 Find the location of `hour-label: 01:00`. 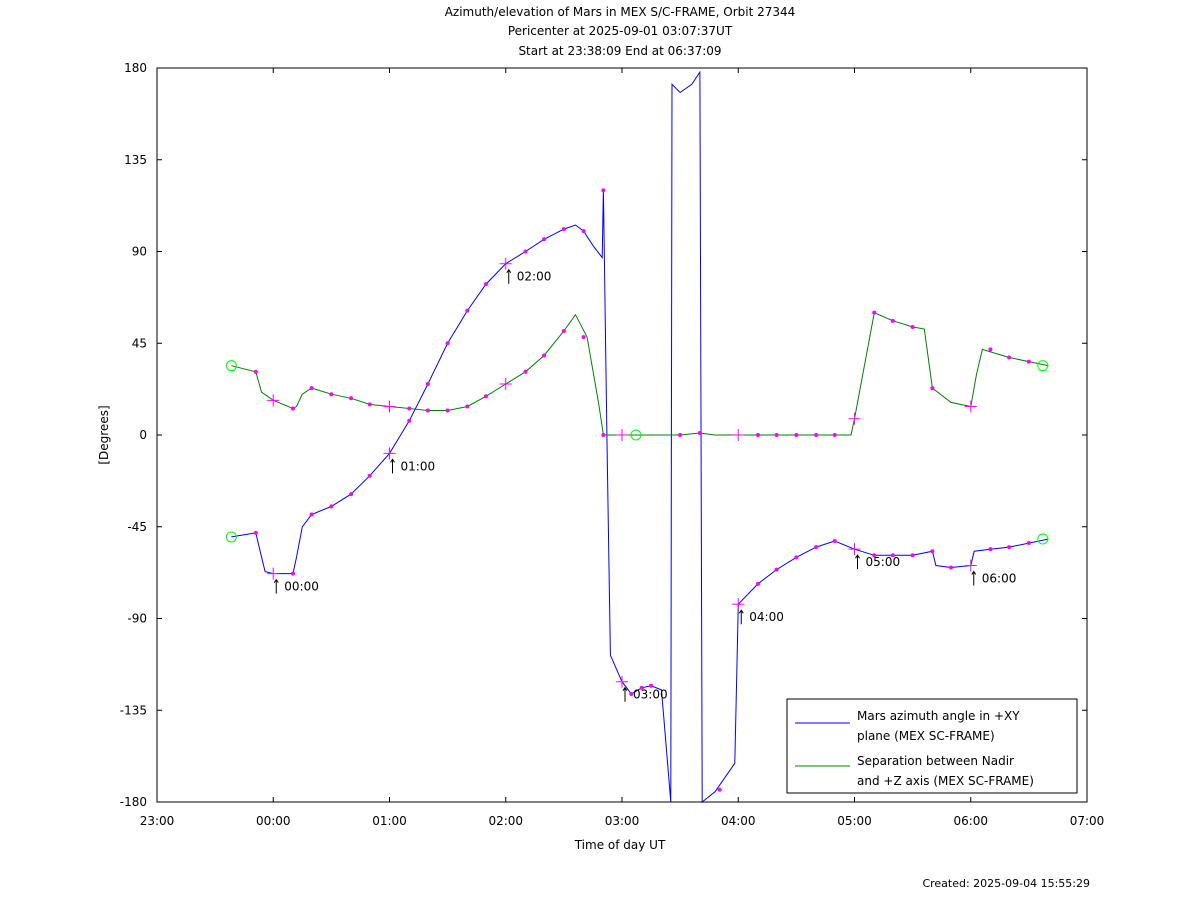

hour-label: 01:00 is located at coordinates (418, 466).